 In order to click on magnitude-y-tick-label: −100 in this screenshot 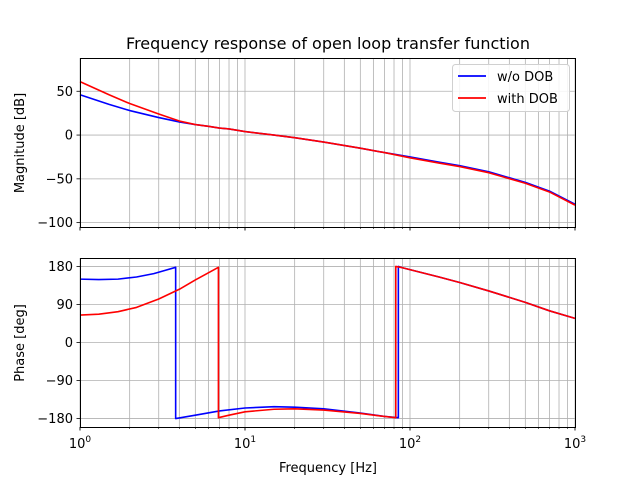, I will do `click(55, 223)`.